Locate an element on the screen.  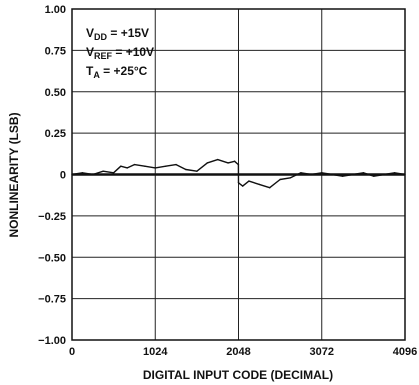
annotation-vref: VREF = +10V is located at coordinates (120, 53).